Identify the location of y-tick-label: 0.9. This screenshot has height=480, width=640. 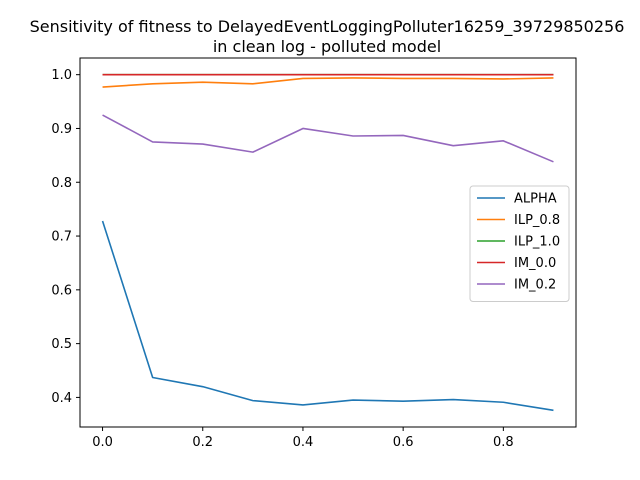
(61, 129).